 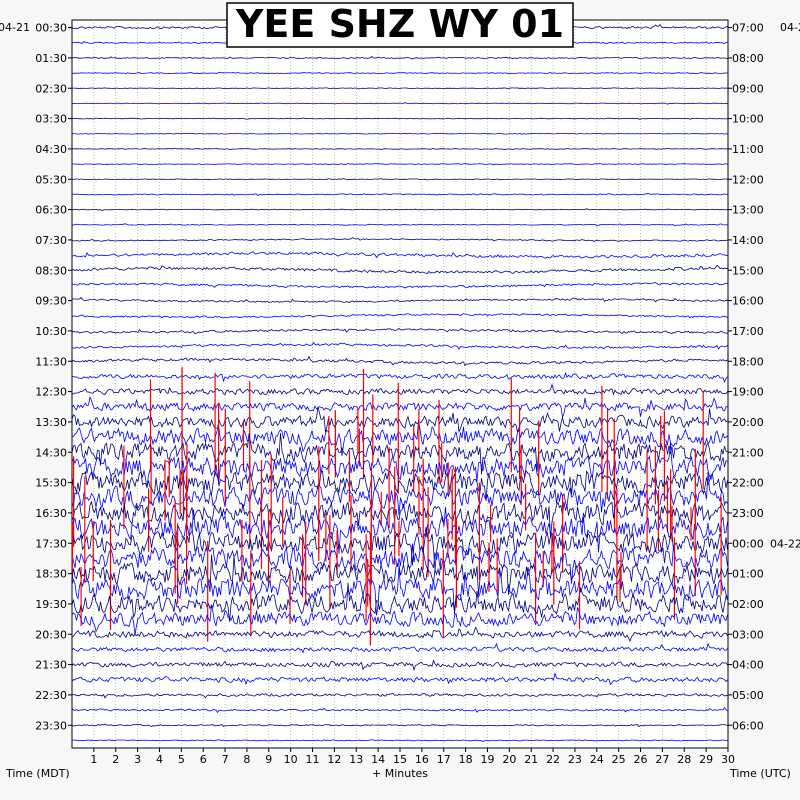 I want to click on left-tick-label: 20:30, so click(x=51, y=634).